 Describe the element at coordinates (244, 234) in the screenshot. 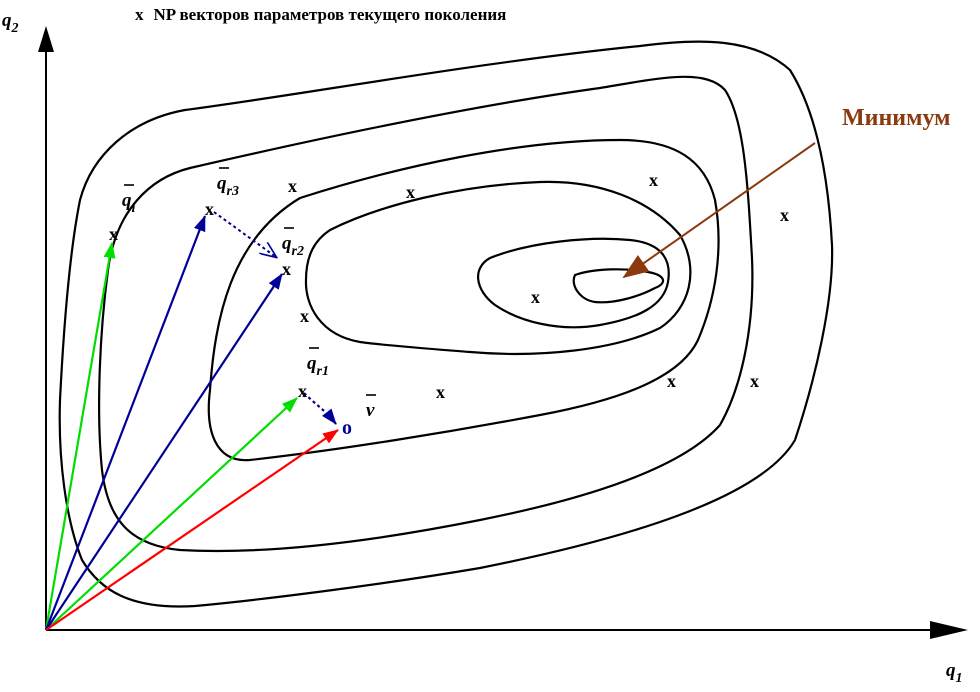

I see `difference-qr3-qr2` at that location.